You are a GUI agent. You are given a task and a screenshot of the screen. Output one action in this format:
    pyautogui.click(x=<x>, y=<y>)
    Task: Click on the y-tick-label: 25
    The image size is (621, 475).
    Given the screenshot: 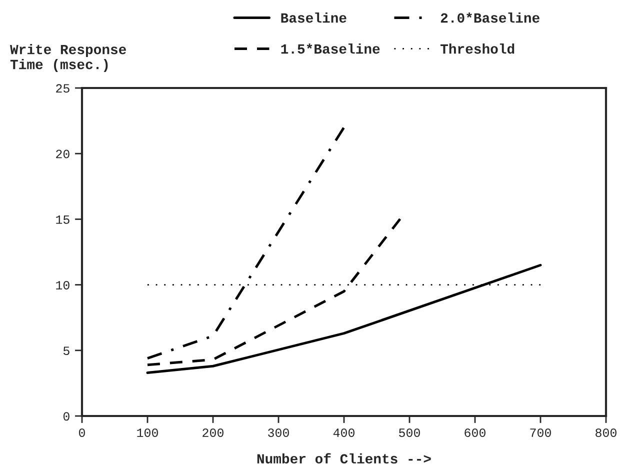 What is the action you would take?
    pyautogui.click(x=63, y=88)
    